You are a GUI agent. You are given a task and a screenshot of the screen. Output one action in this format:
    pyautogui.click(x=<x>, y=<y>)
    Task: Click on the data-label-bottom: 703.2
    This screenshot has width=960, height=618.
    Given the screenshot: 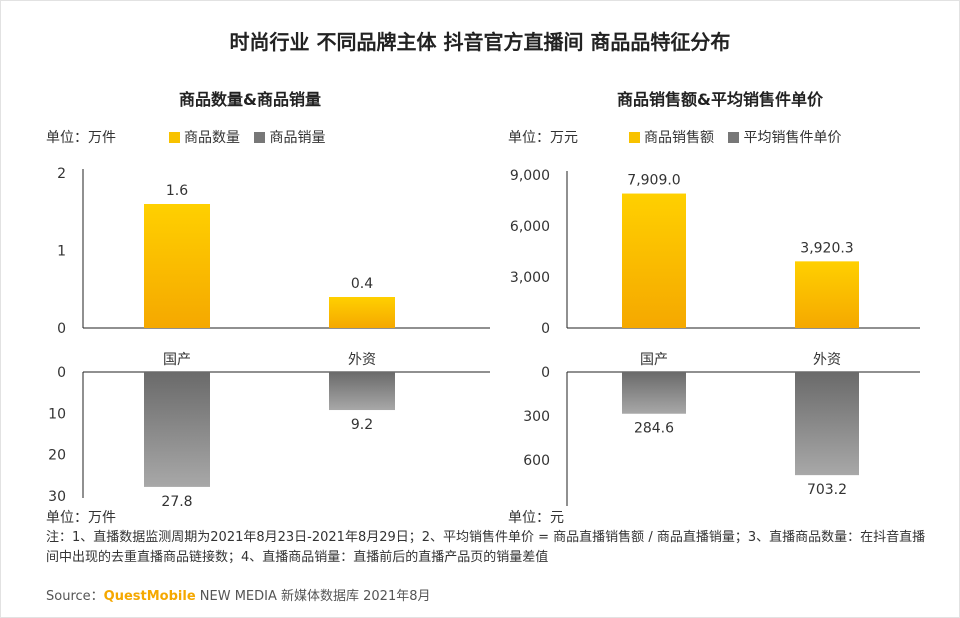 What is the action you would take?
    pyautogui.click(x=827, y=490)
    